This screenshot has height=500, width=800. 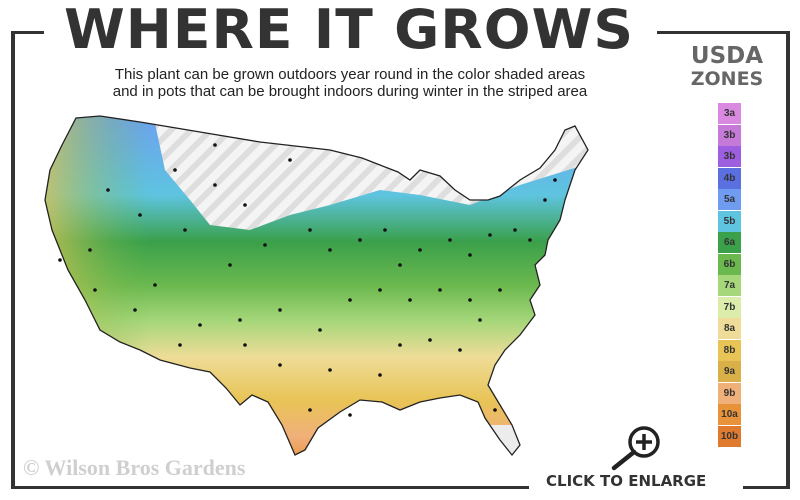 I want to click on legend-zone-9a: 9a, so click(x=729, y=371).